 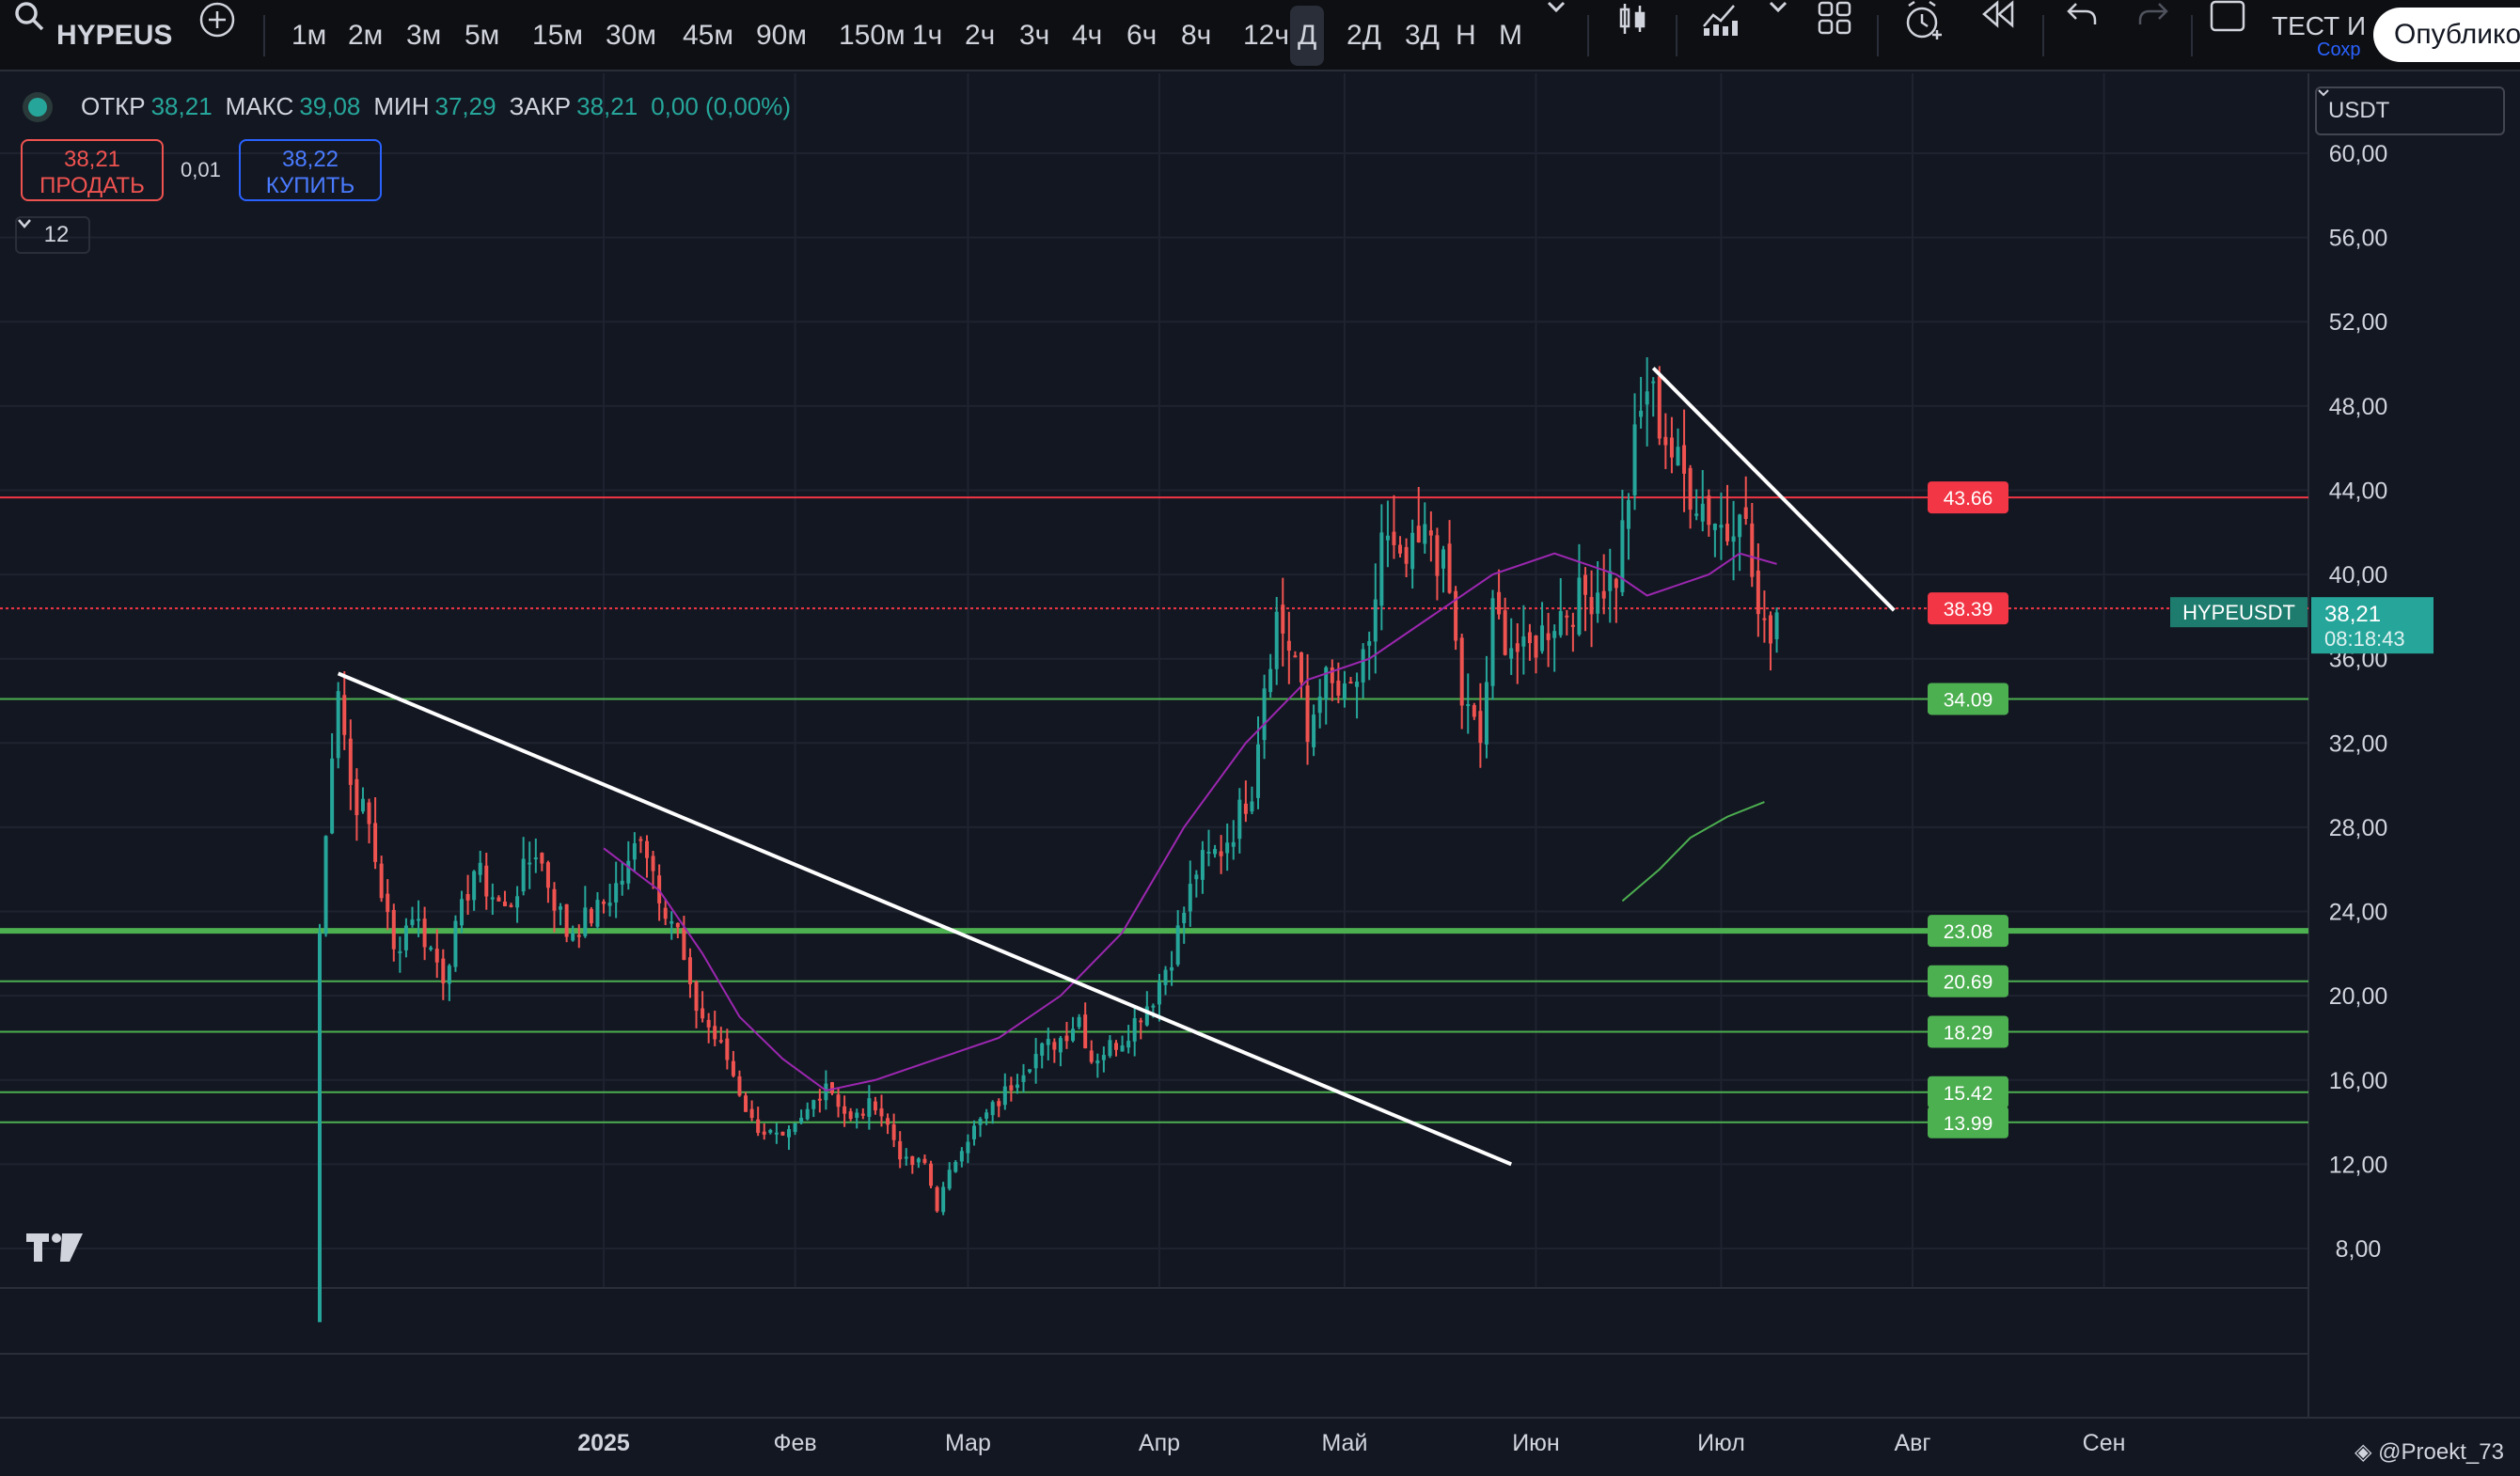 What do you see at coordinates (631, 35) in the screenshot?
I see `interval-5: 30м` at bounding box center [631, 35].